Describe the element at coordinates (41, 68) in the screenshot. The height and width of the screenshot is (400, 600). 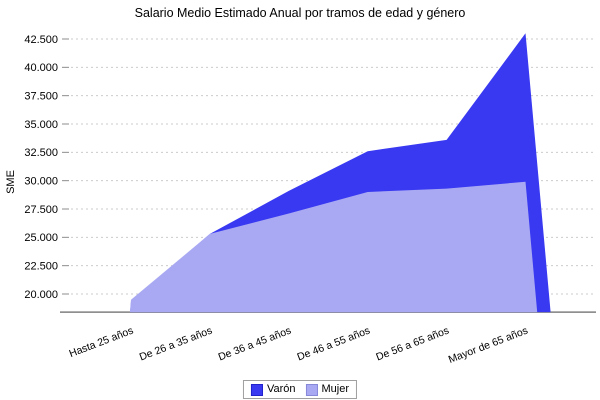
I see `y-tick-label: 40.000` at that location.